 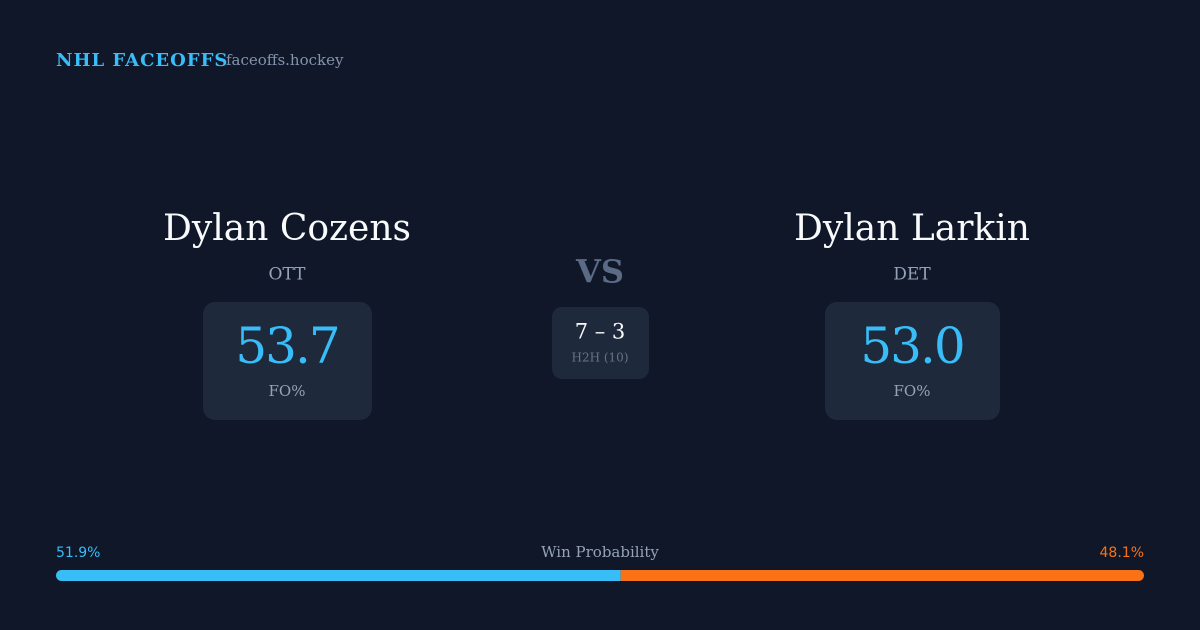 What do you see at coordinates (78, 553) in the screenshot?
I see `win-prob-label: 51.9%` at bounding box center [78, 553].